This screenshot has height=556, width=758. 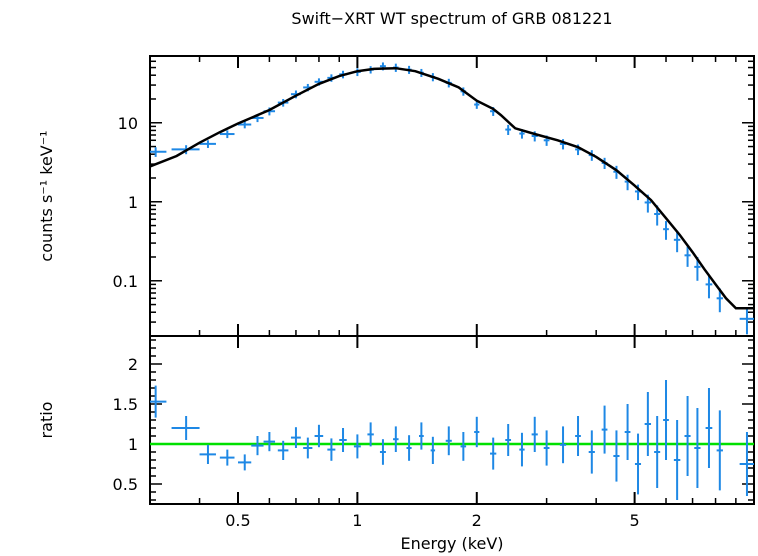 I want to click on y-tick-label: 0.1, so click(x=125, y=281).